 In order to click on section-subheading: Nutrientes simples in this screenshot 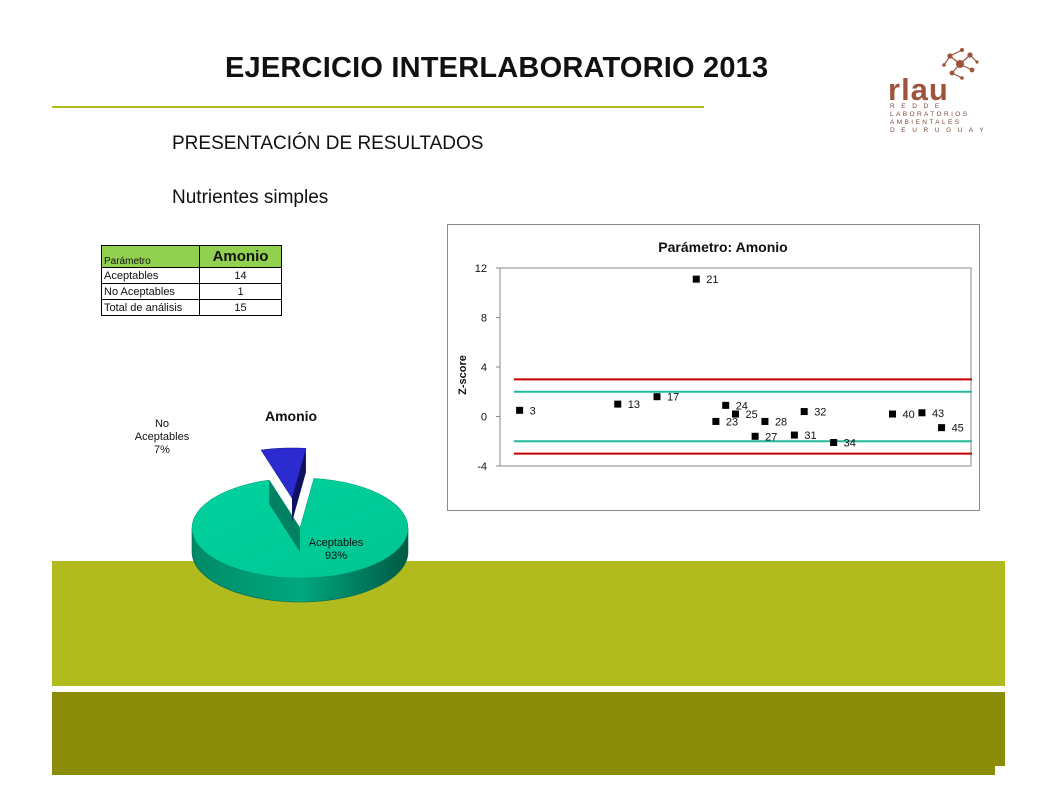, I will do `click(250, 197)`.